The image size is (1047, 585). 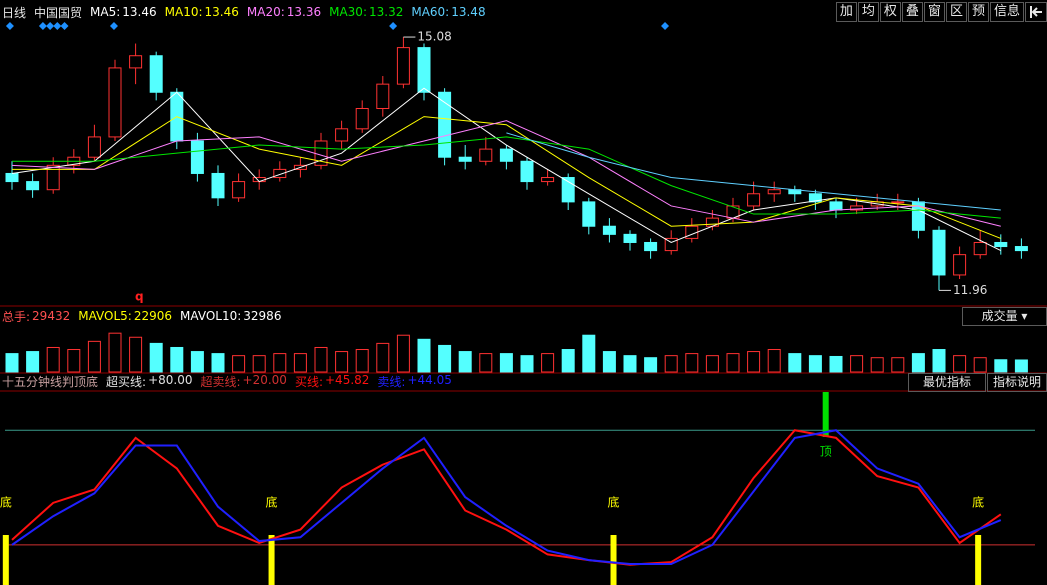 I want to click on legend-value: 13.32, so click(x=386, y=12).